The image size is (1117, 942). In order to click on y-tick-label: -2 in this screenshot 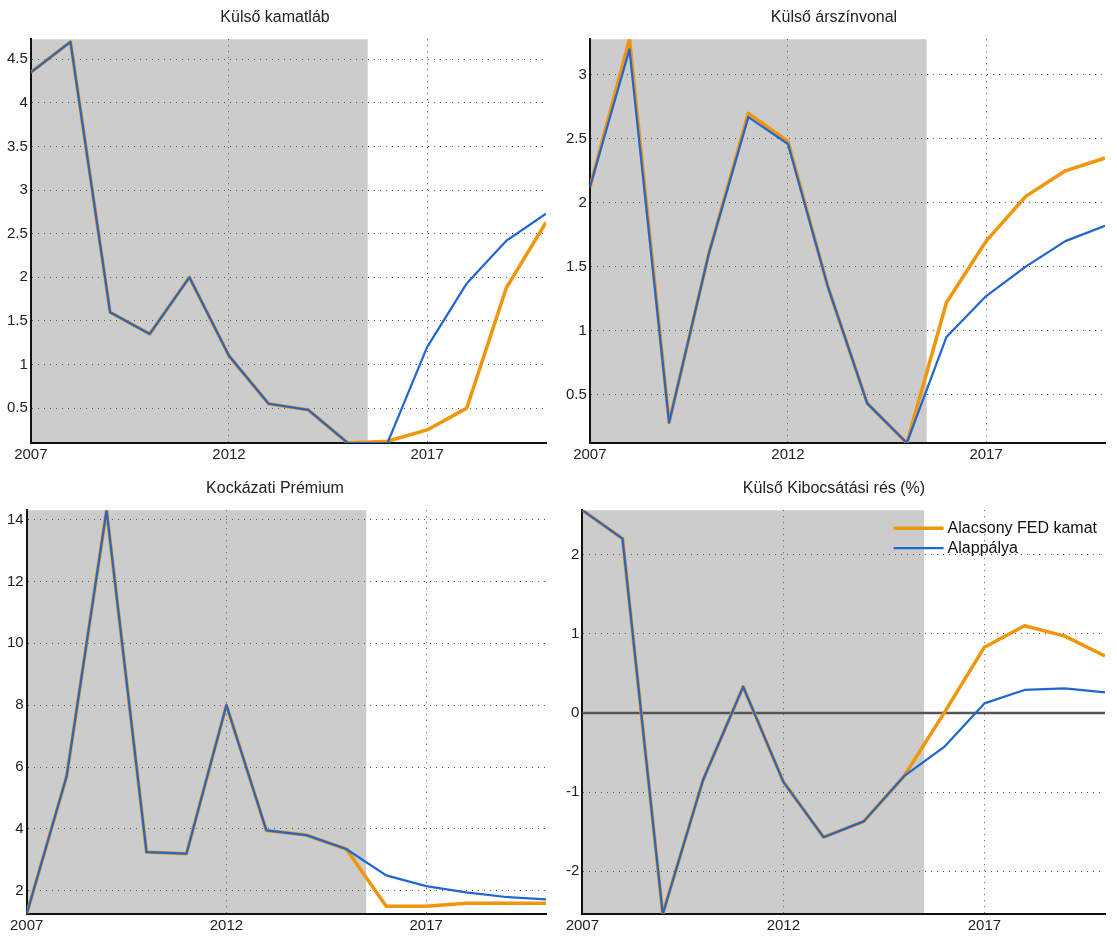, I will do `click(572, 870)`.